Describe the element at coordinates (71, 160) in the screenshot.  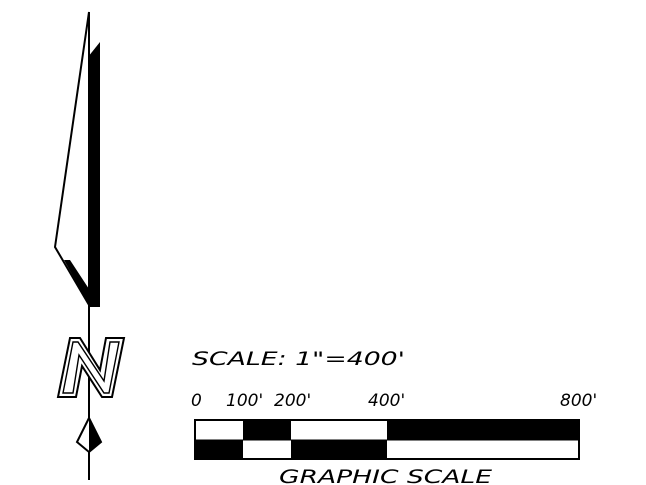
I see `north-arrowhead-left-wing` at that location.